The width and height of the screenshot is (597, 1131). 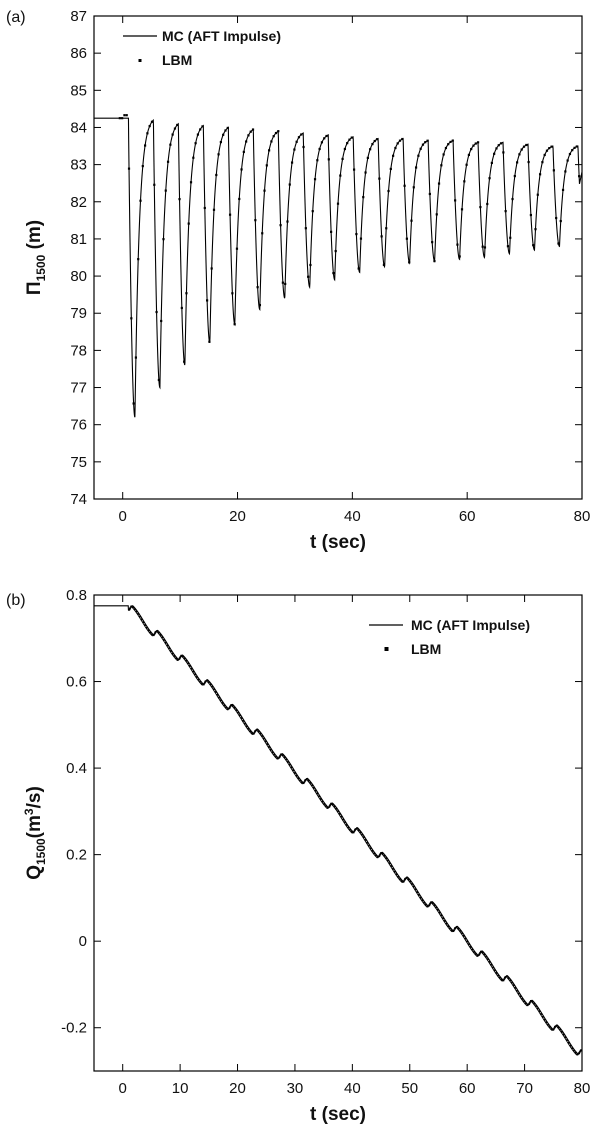 What do you see at coordinates (41, 267) in the screenshot?
I see `y-axis-label-a-sub: 1500` at bounding box center [41, 267].